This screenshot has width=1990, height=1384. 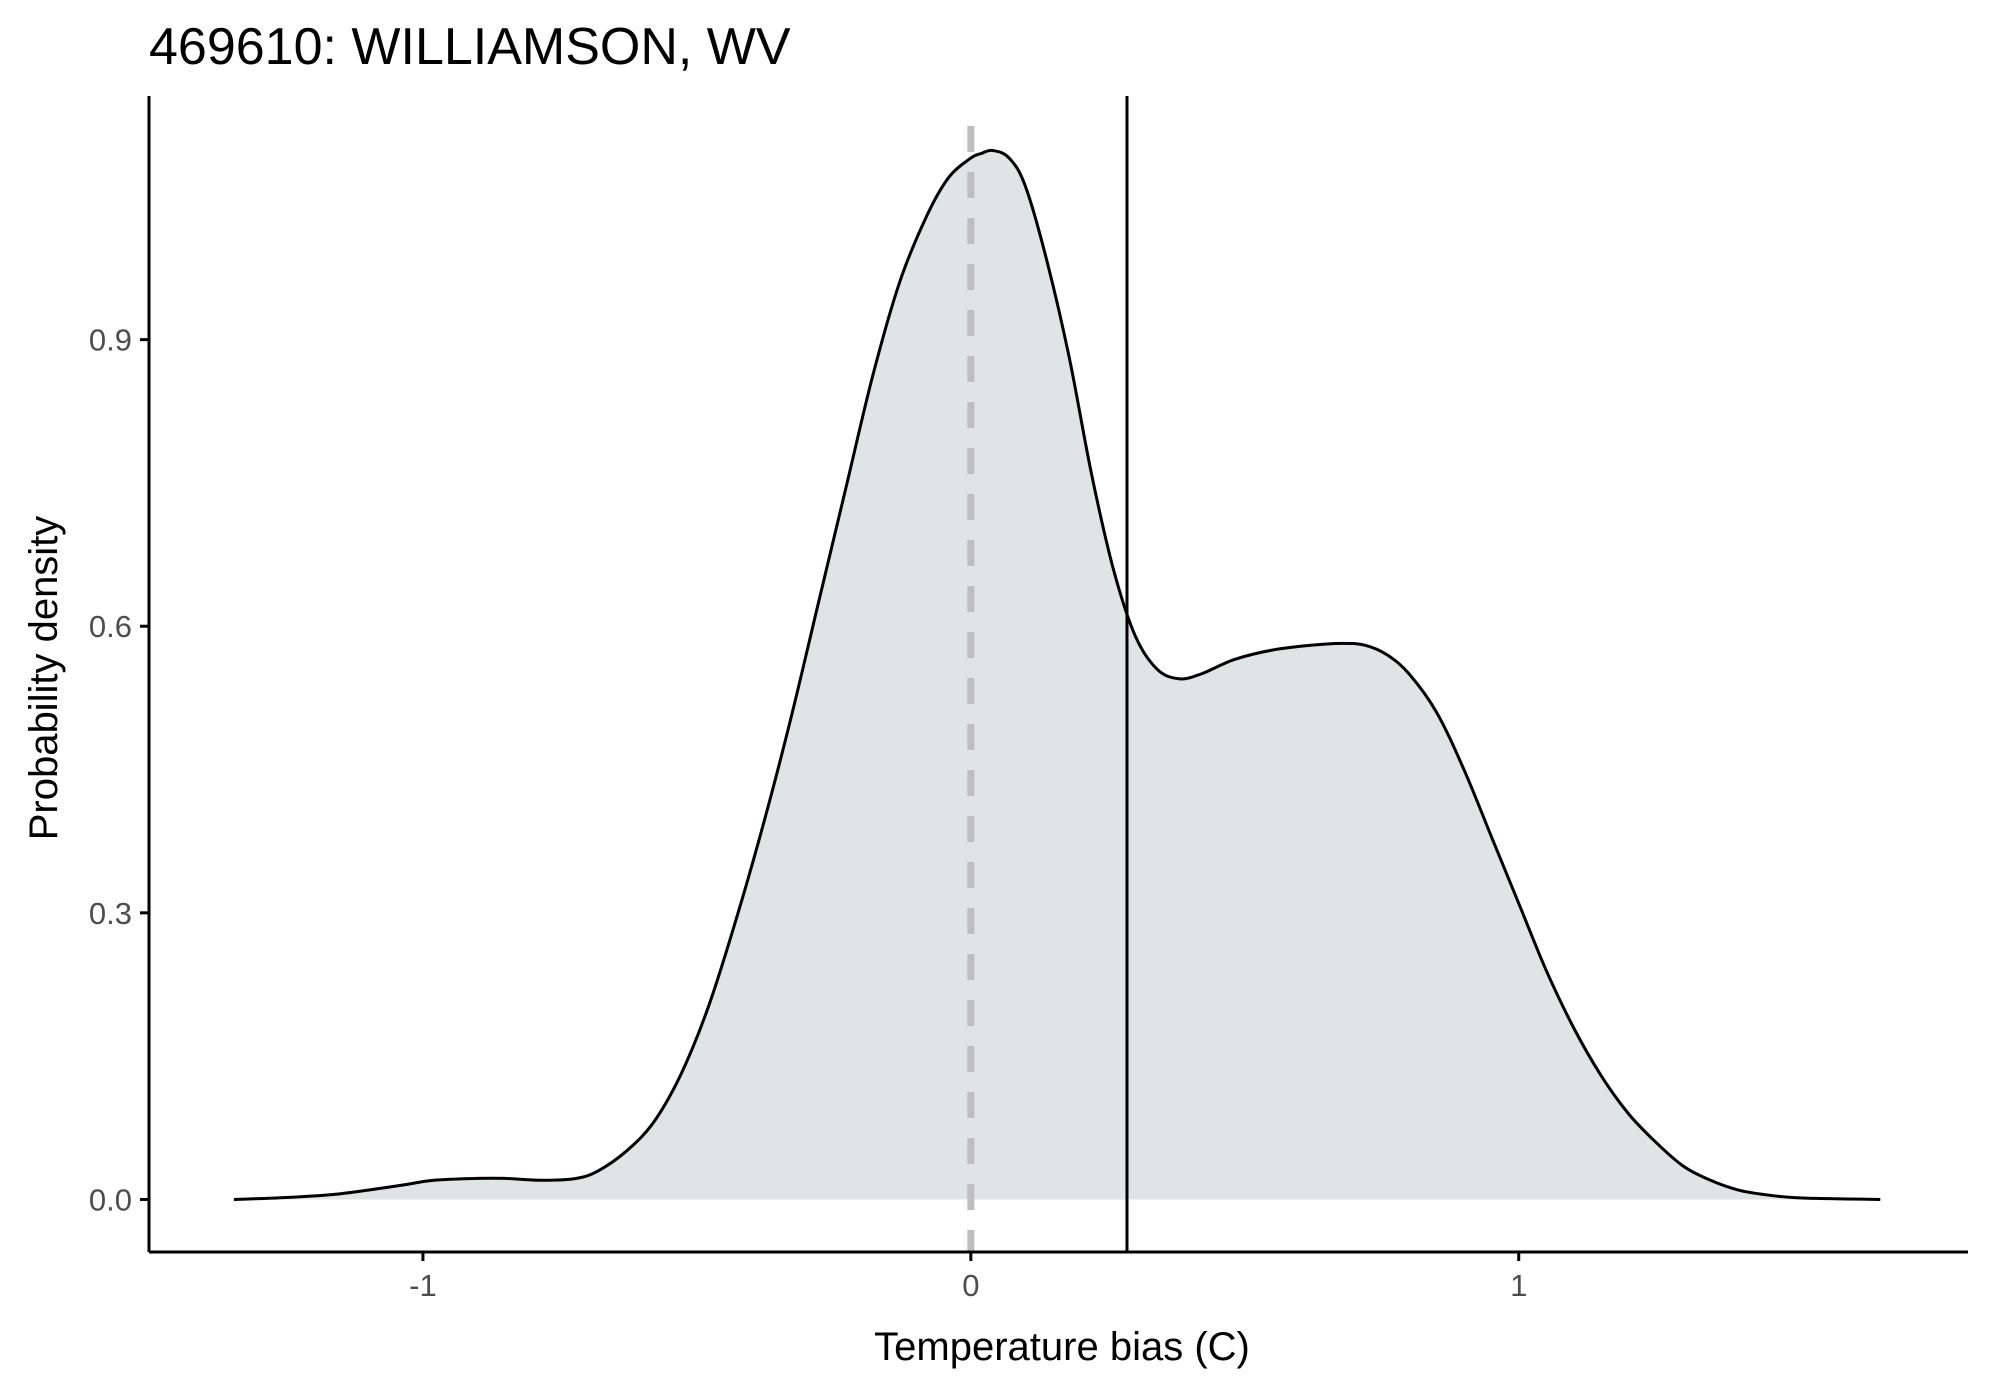 I want to click on x-tick-label: -1, so click(x=423, y=1285).